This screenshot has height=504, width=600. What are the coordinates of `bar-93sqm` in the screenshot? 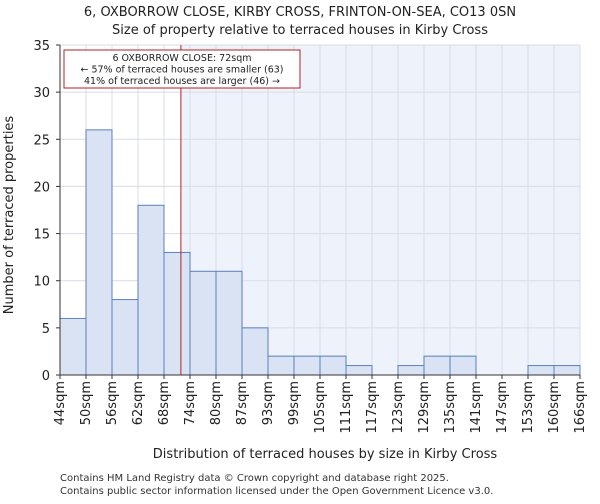 It's located at (281, 365).